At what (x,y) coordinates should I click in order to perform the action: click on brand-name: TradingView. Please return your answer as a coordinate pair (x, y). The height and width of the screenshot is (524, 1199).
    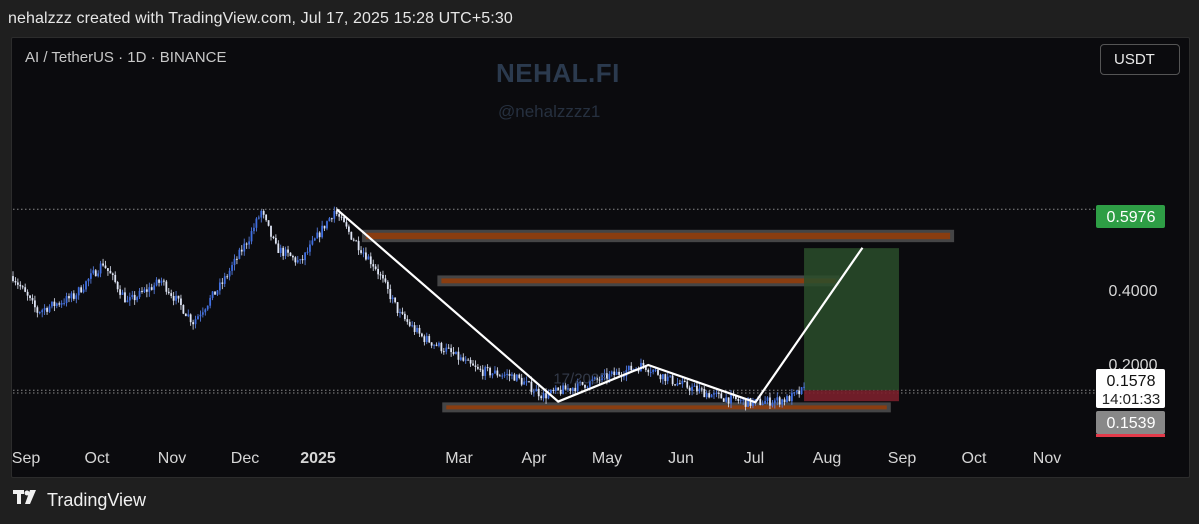
    Looking at the image, I should click on (97, 500).